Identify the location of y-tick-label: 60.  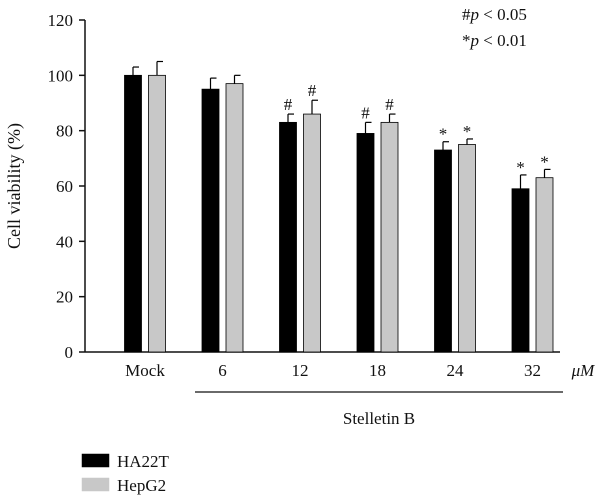
(64, 186).